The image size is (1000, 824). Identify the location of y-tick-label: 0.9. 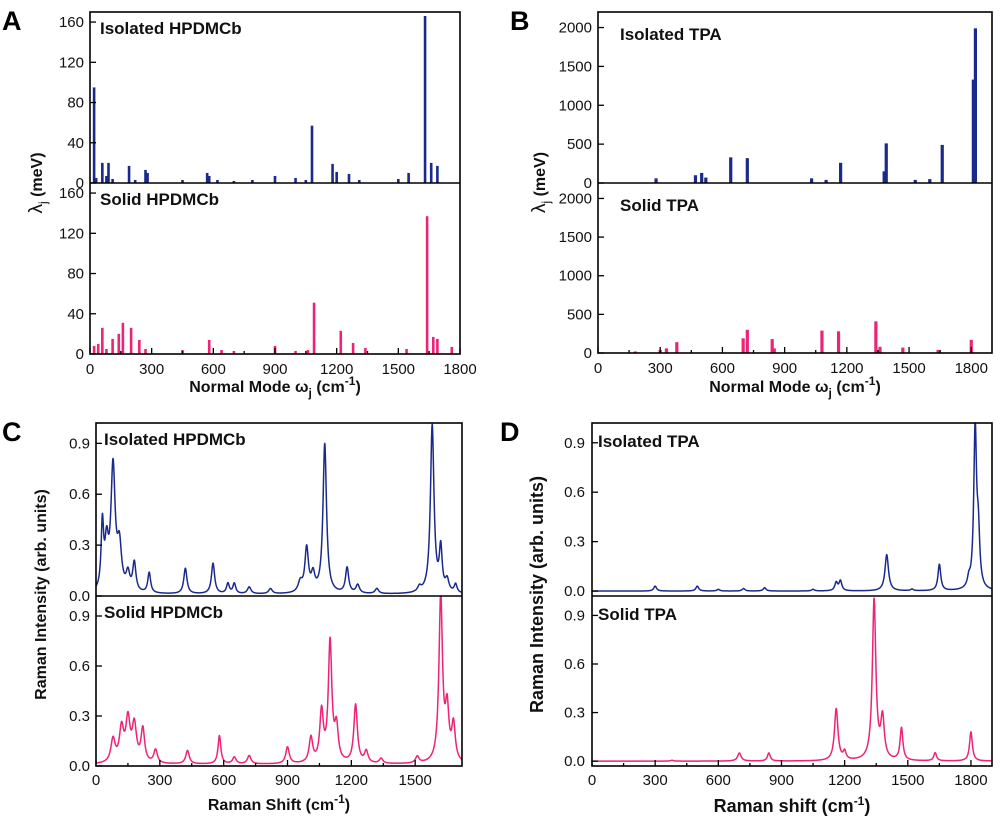
(79, 443).